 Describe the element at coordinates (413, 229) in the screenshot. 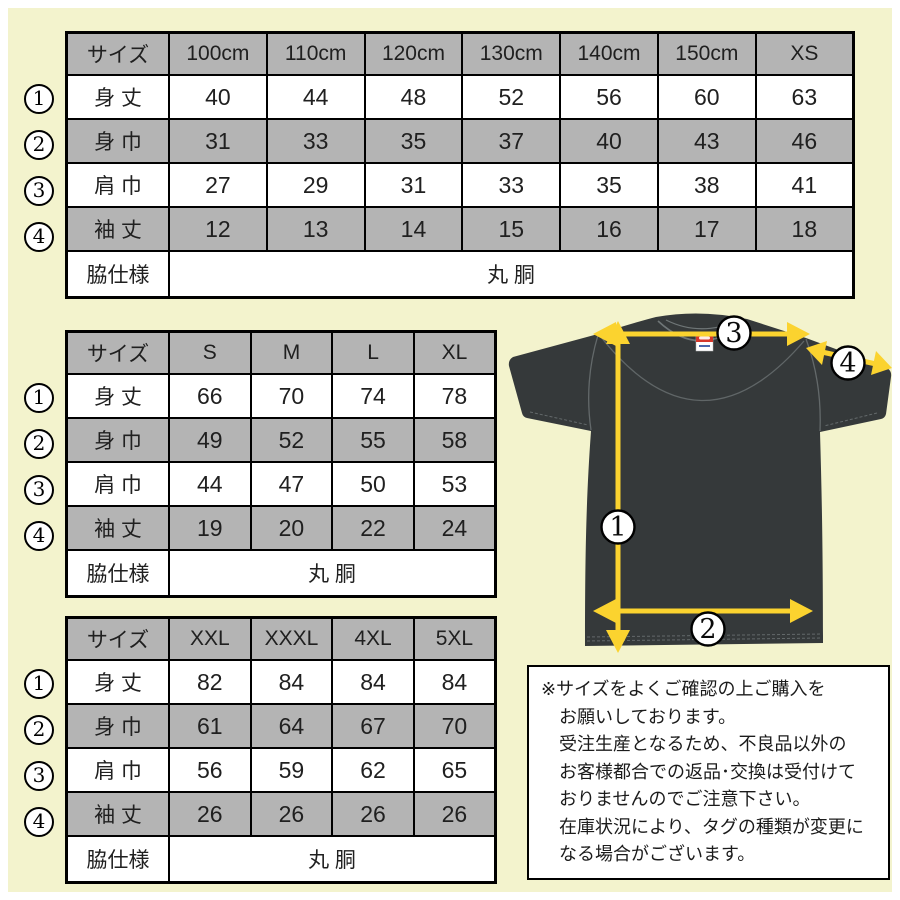

I see `measure-value: 14` at that location.